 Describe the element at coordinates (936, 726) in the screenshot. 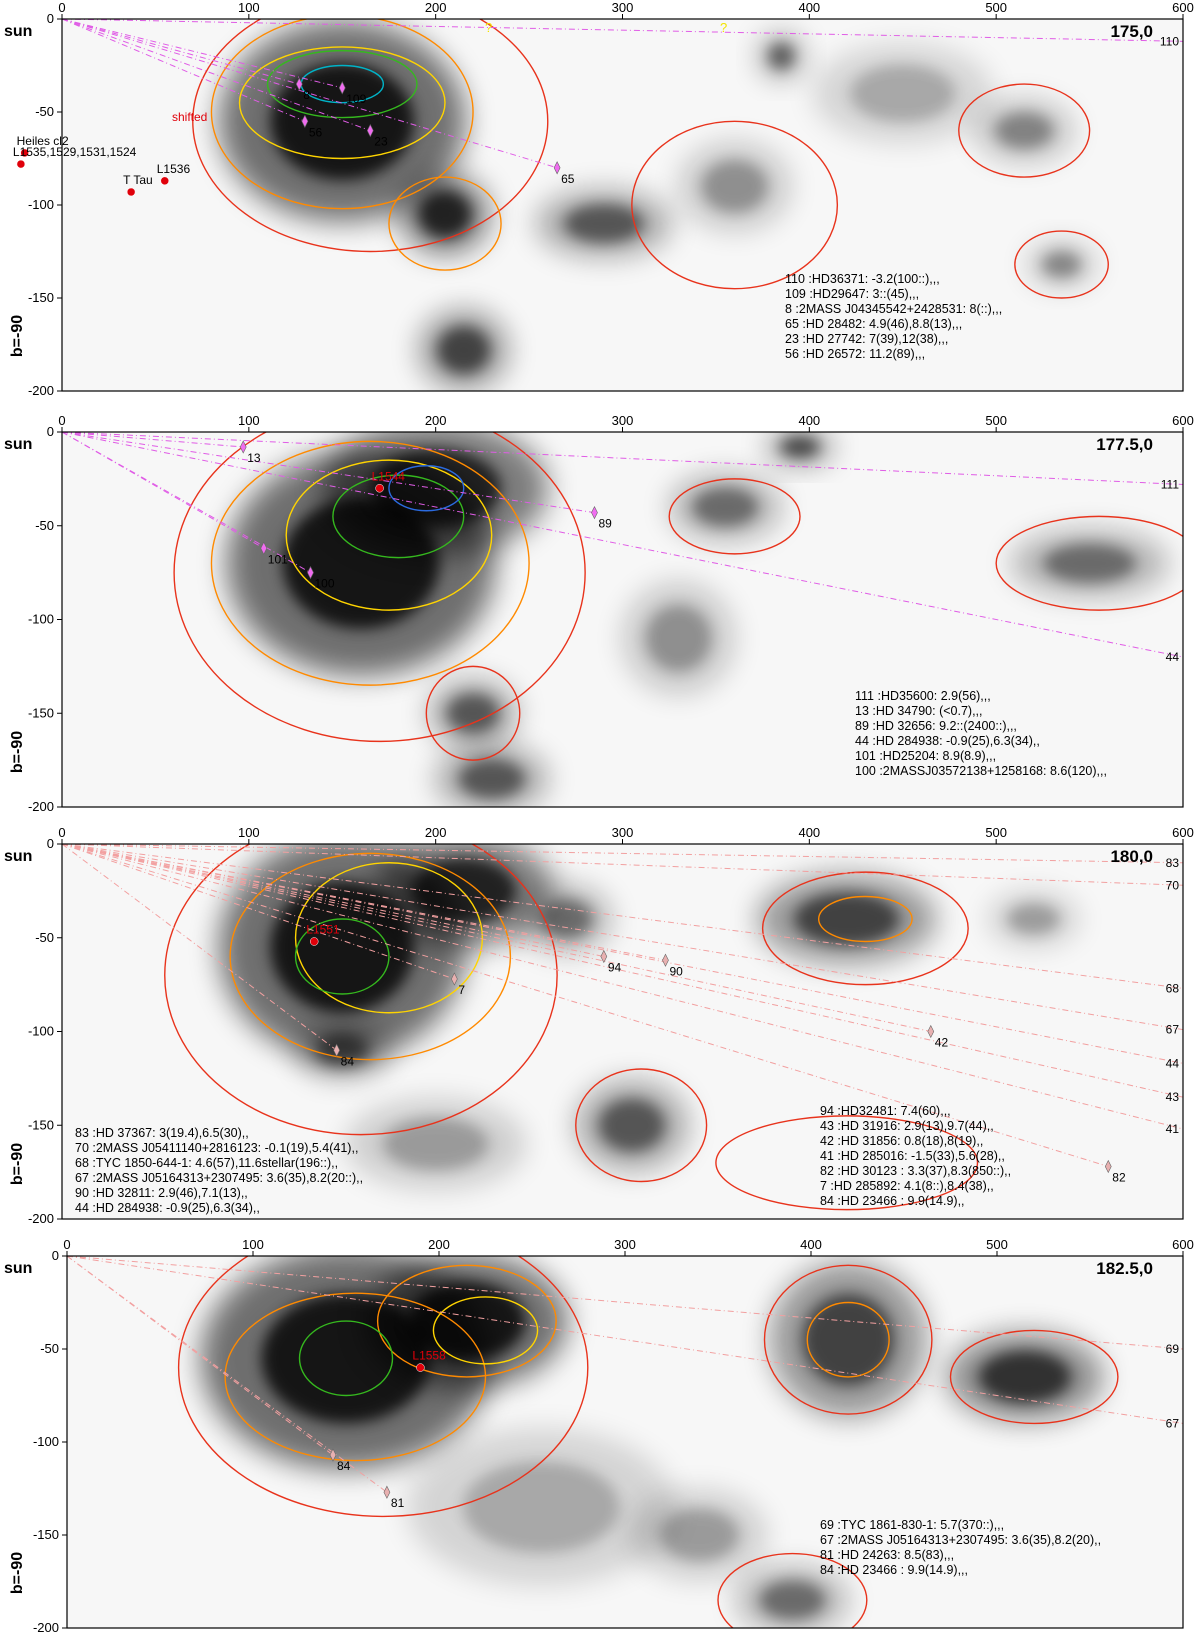

I see `legend-entry: 89 :HD 32656: 9.2::(2400::),,,` at that location.